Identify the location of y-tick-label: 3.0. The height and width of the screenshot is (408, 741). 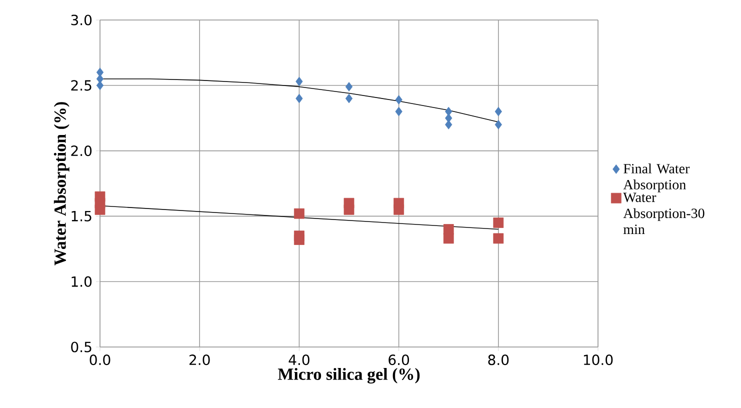
(81, 20).